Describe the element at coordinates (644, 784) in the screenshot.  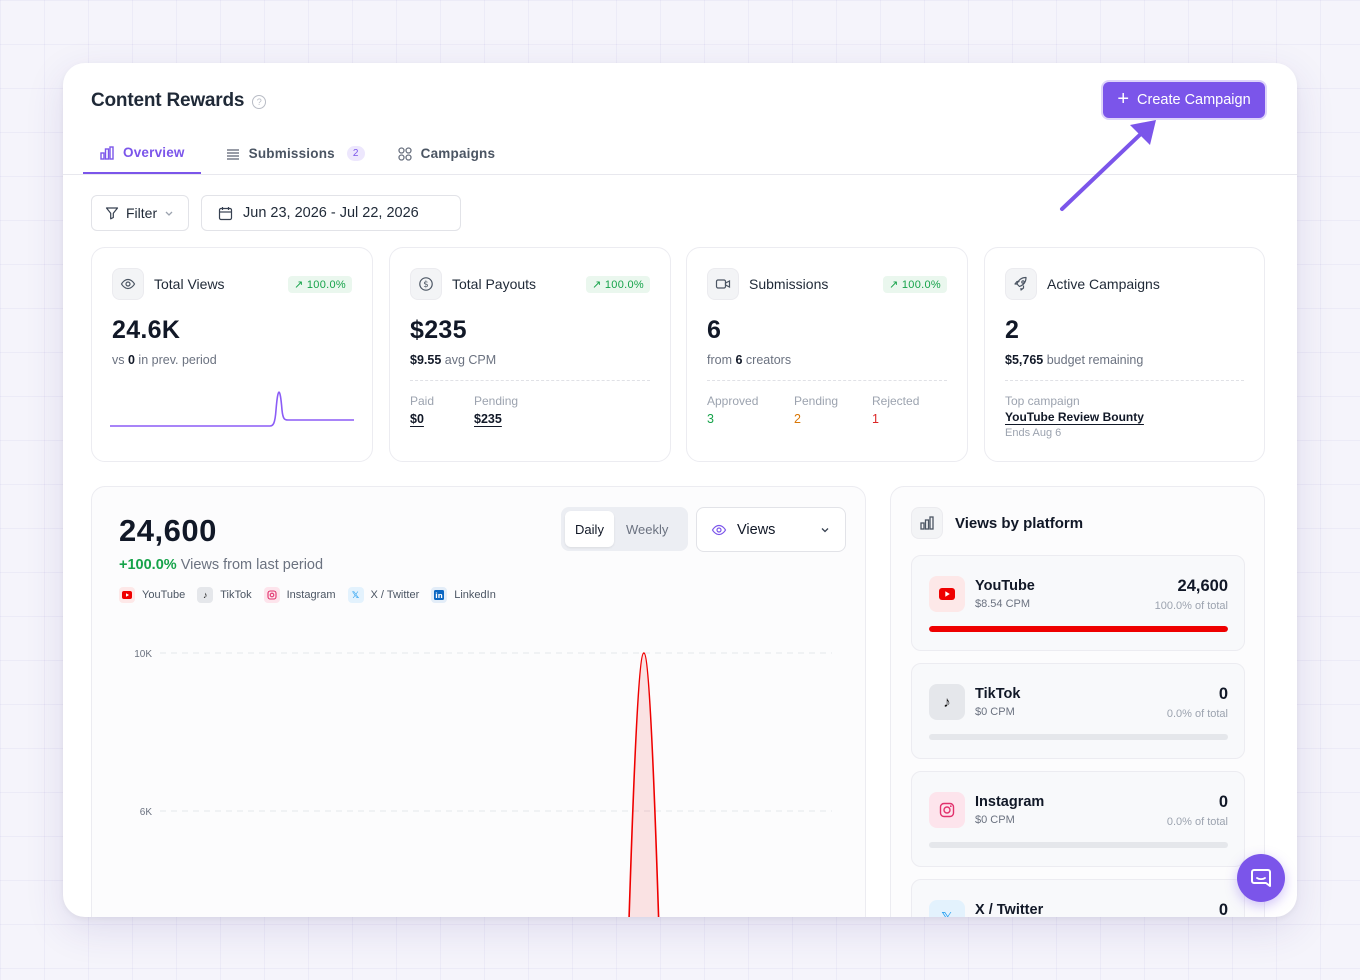
I see `youtube-series-line` at that location.